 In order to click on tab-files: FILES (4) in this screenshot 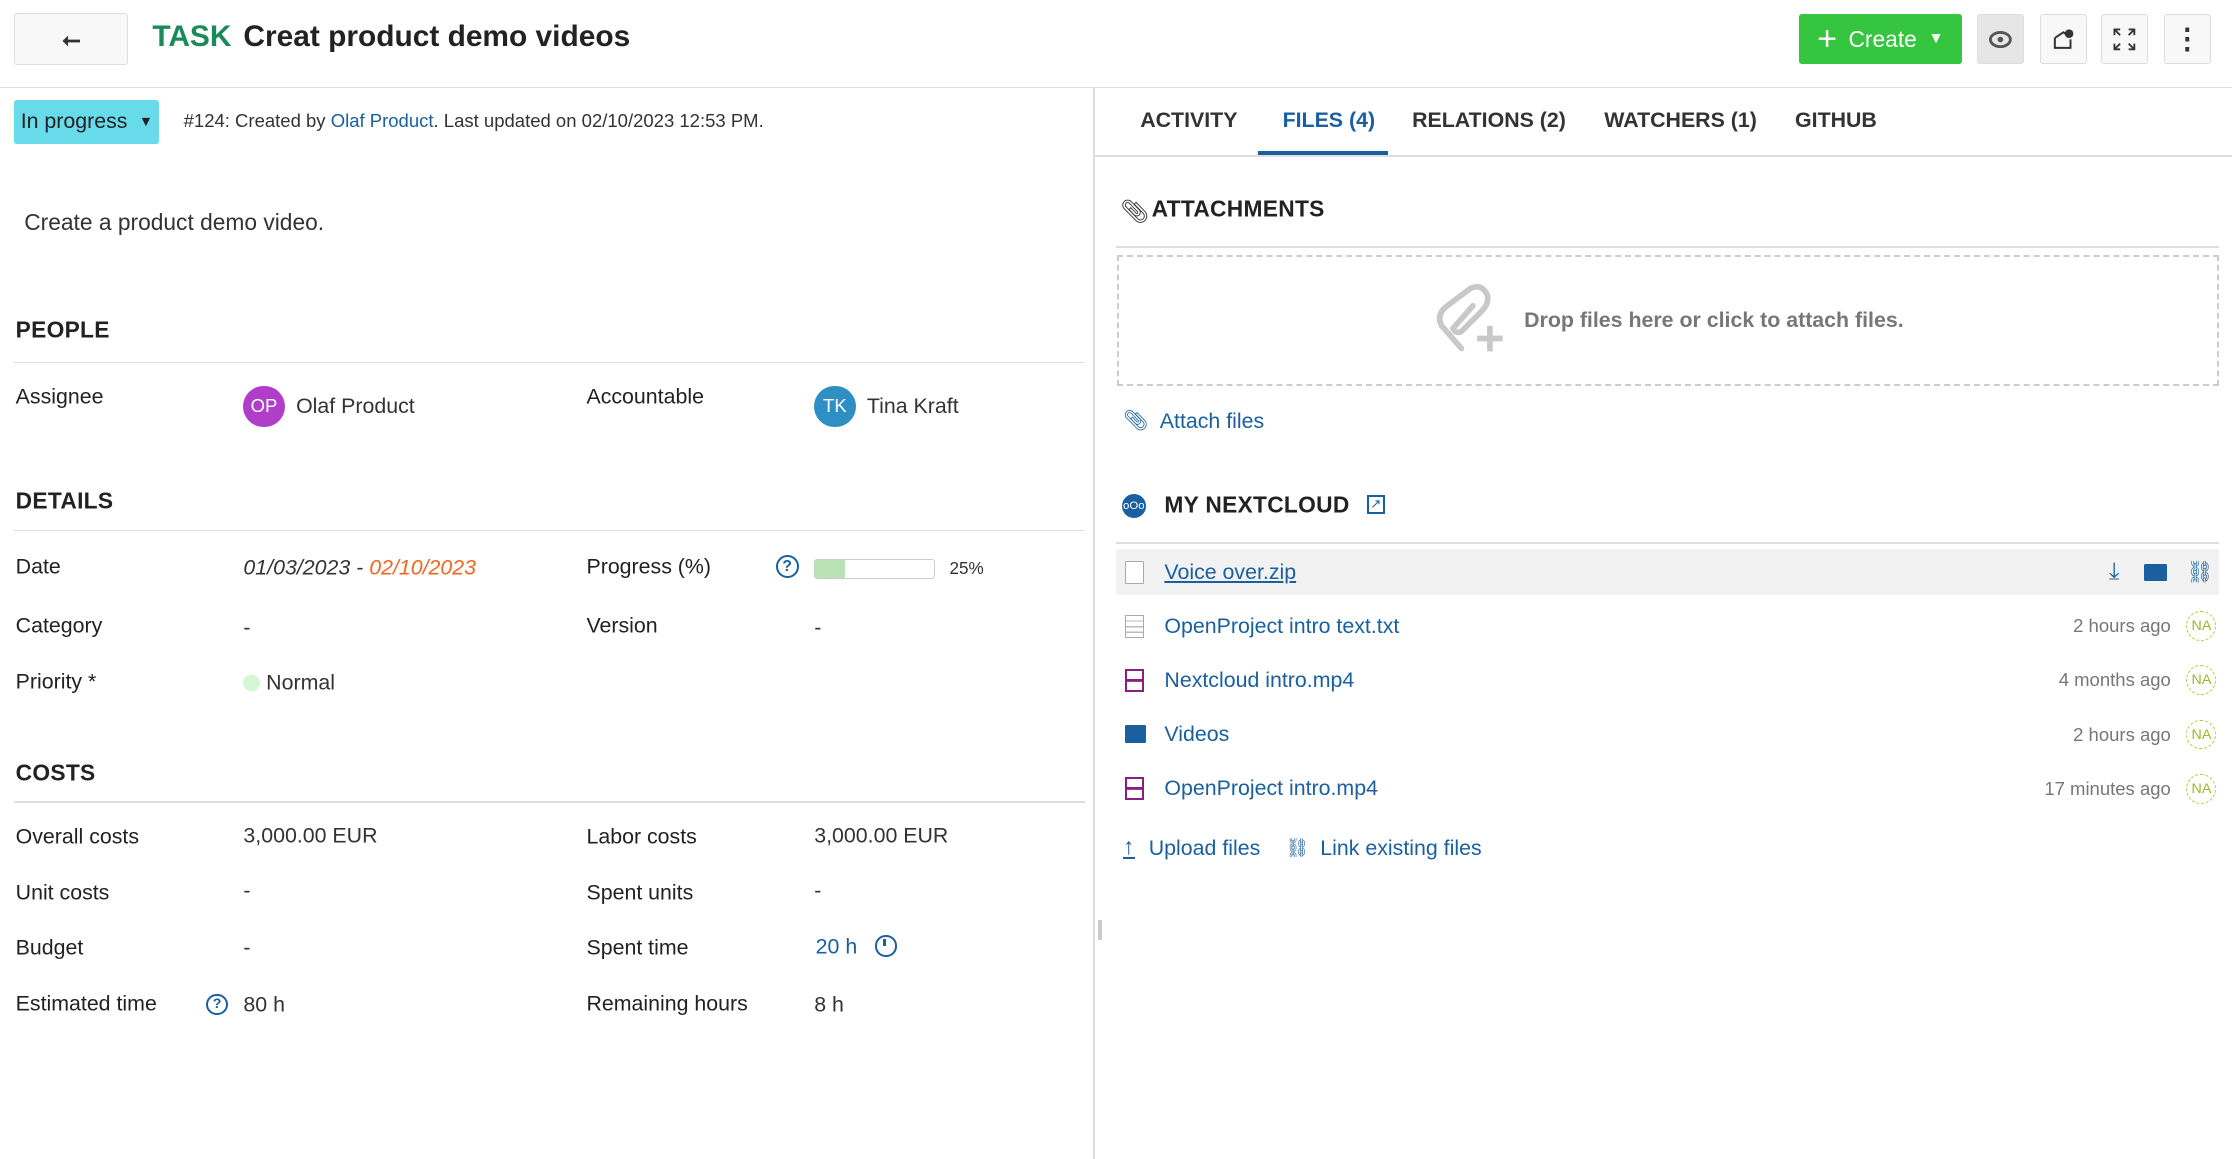, I will do `click(1329, 120)`.